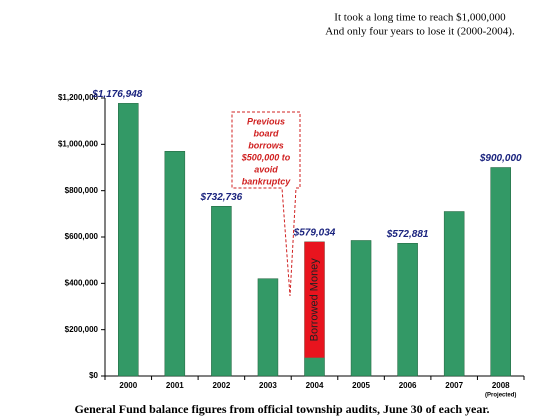  What do you see at coordinates (82, 282) in the screenshot?
I see `y-tick-label: $400,000` at bounding box center [82, 282].